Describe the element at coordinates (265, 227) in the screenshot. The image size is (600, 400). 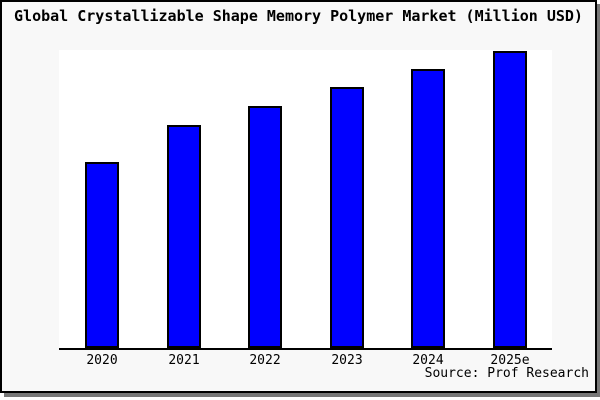
I see `bar-2022` at that location.